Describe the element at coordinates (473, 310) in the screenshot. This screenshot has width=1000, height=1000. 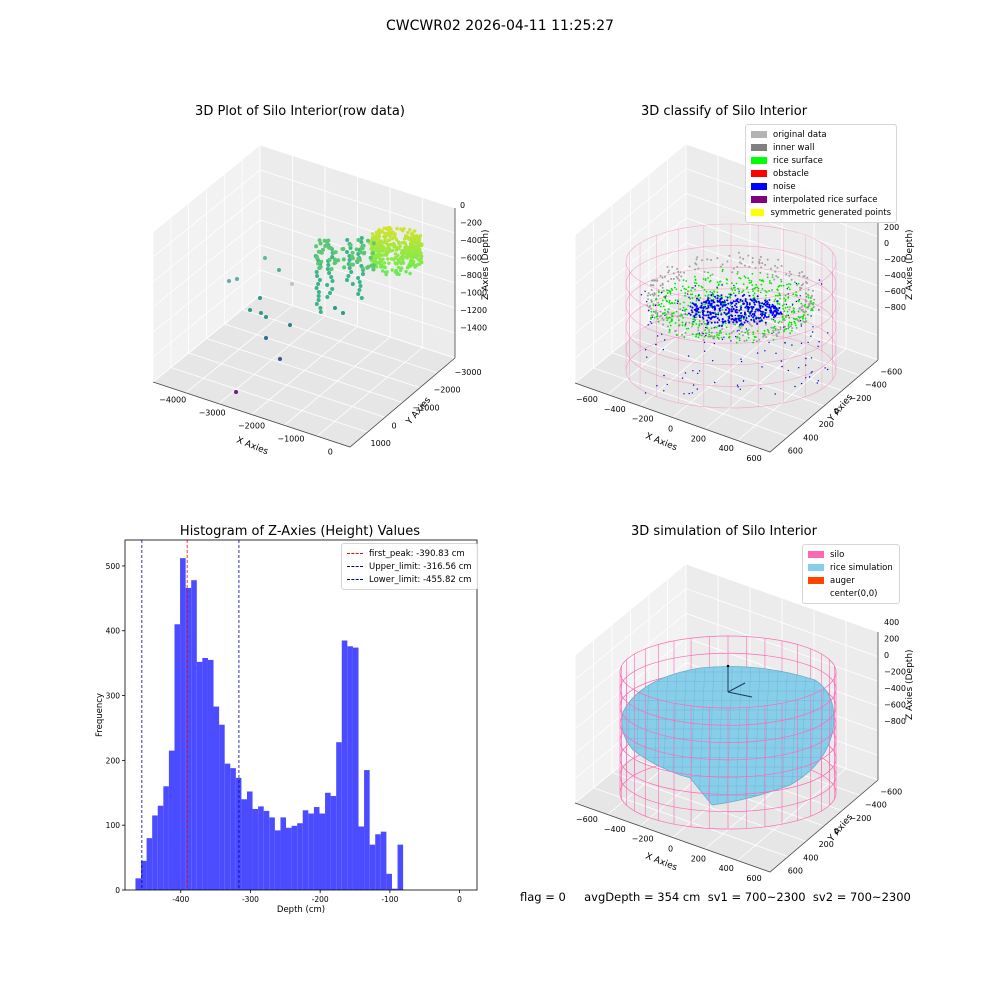
I see `z-tick-label: −1200` at that location.